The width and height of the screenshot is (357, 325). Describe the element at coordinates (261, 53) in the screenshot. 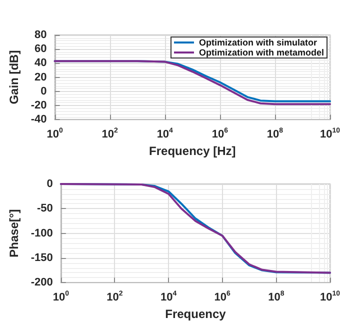

I see `legend-label: Optimization with metamodel` at that location.